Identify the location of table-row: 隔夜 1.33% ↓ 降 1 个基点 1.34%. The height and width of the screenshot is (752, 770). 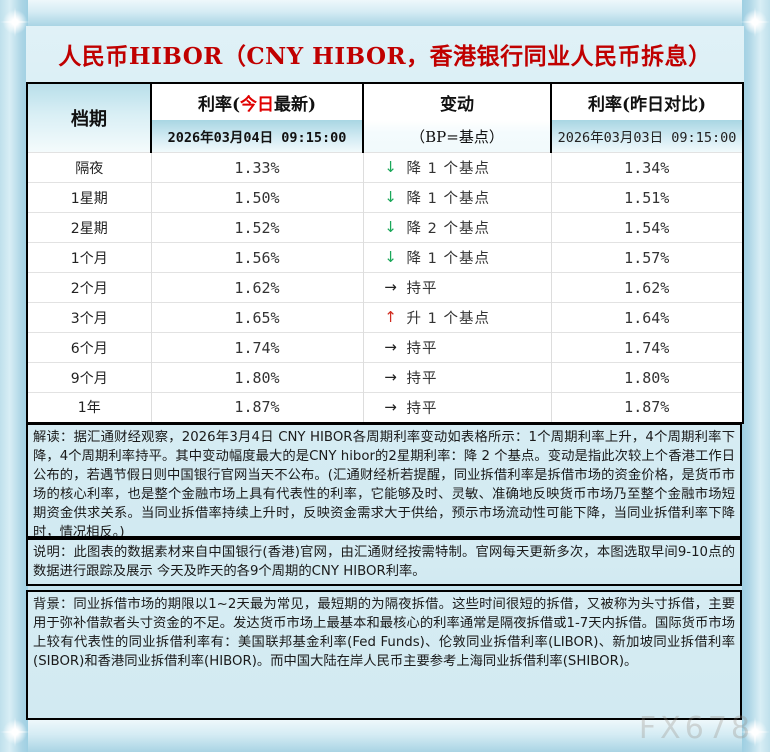
(385, 167).